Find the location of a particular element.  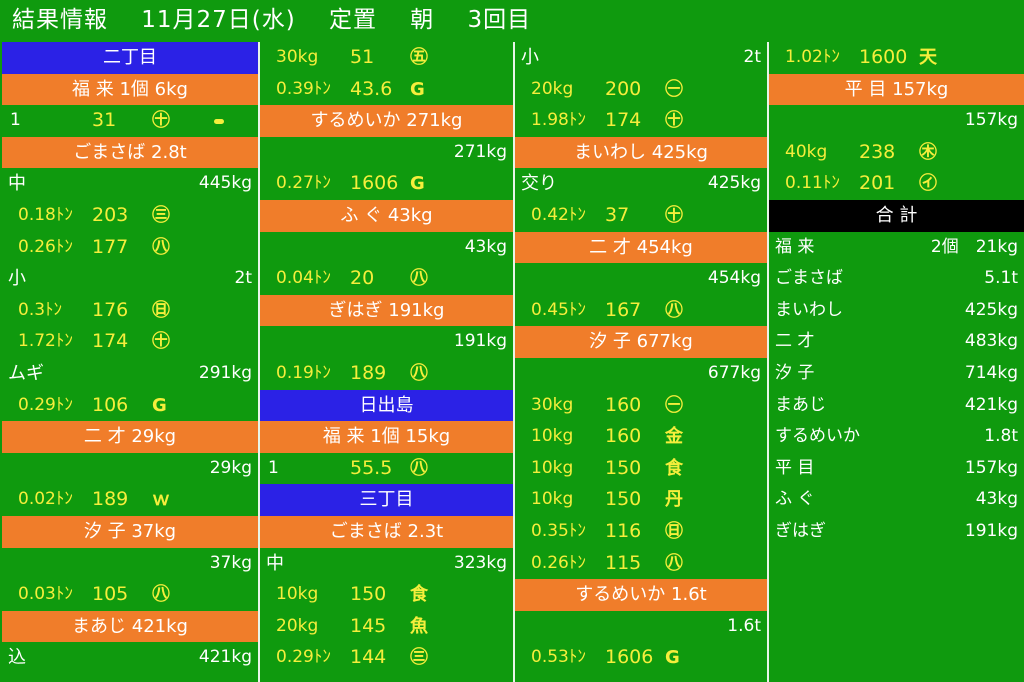

entry-price: 145 is located at coordinates (368, 625).